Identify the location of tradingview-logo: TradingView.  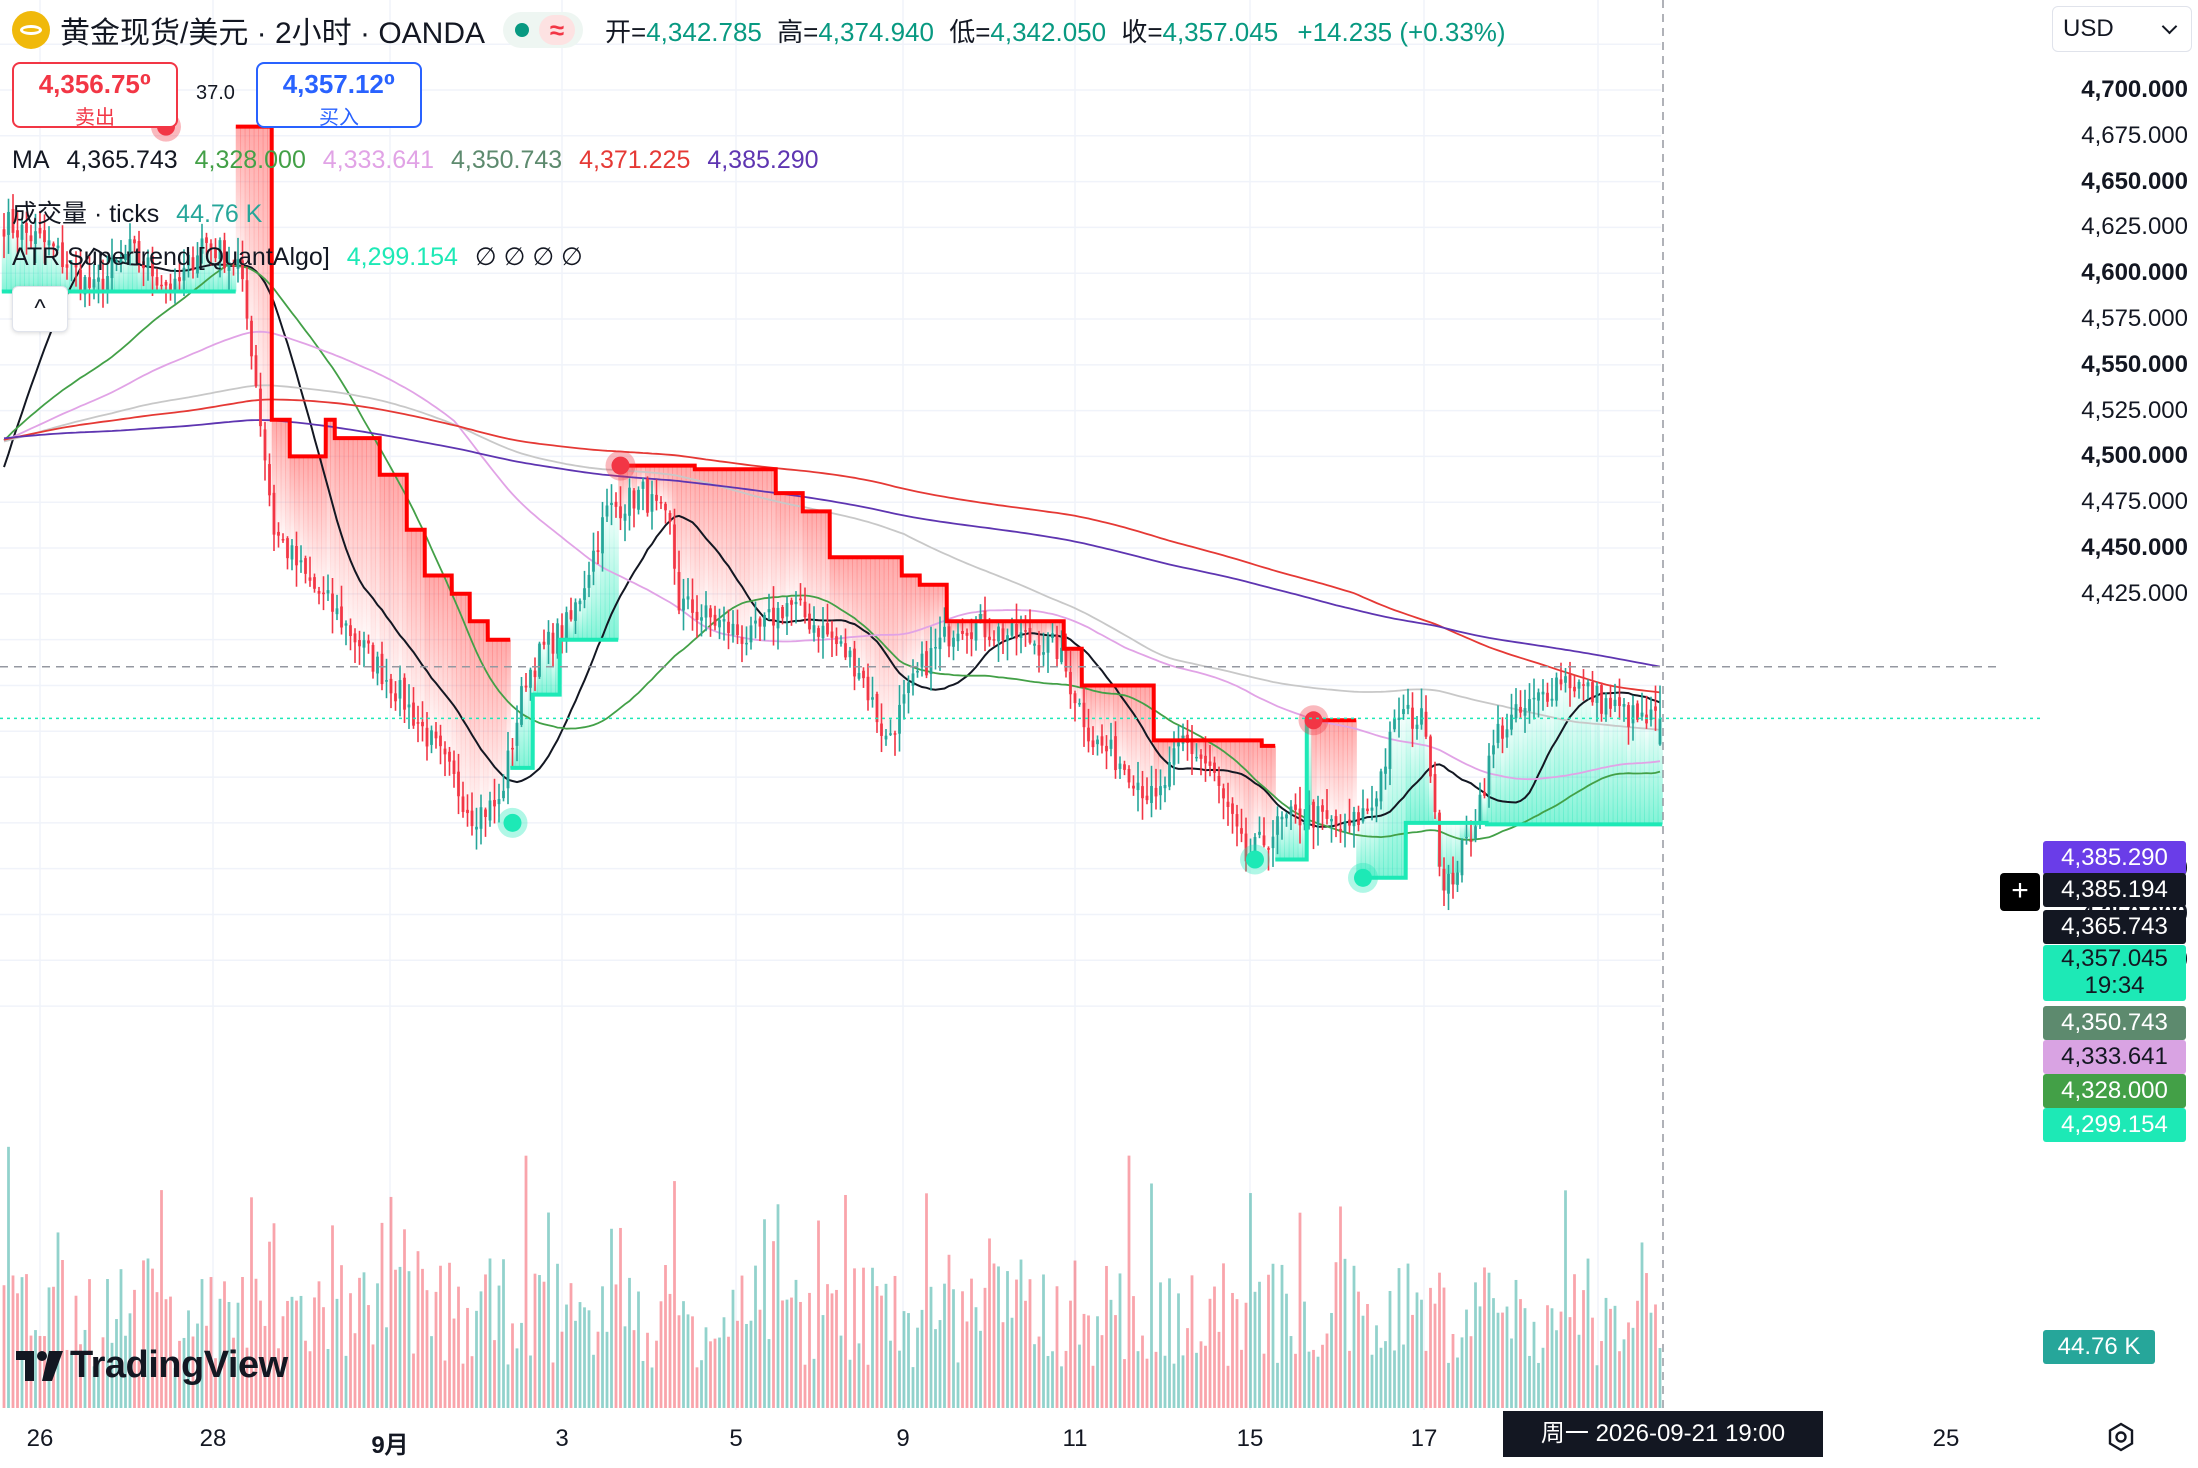
(152, 1365).